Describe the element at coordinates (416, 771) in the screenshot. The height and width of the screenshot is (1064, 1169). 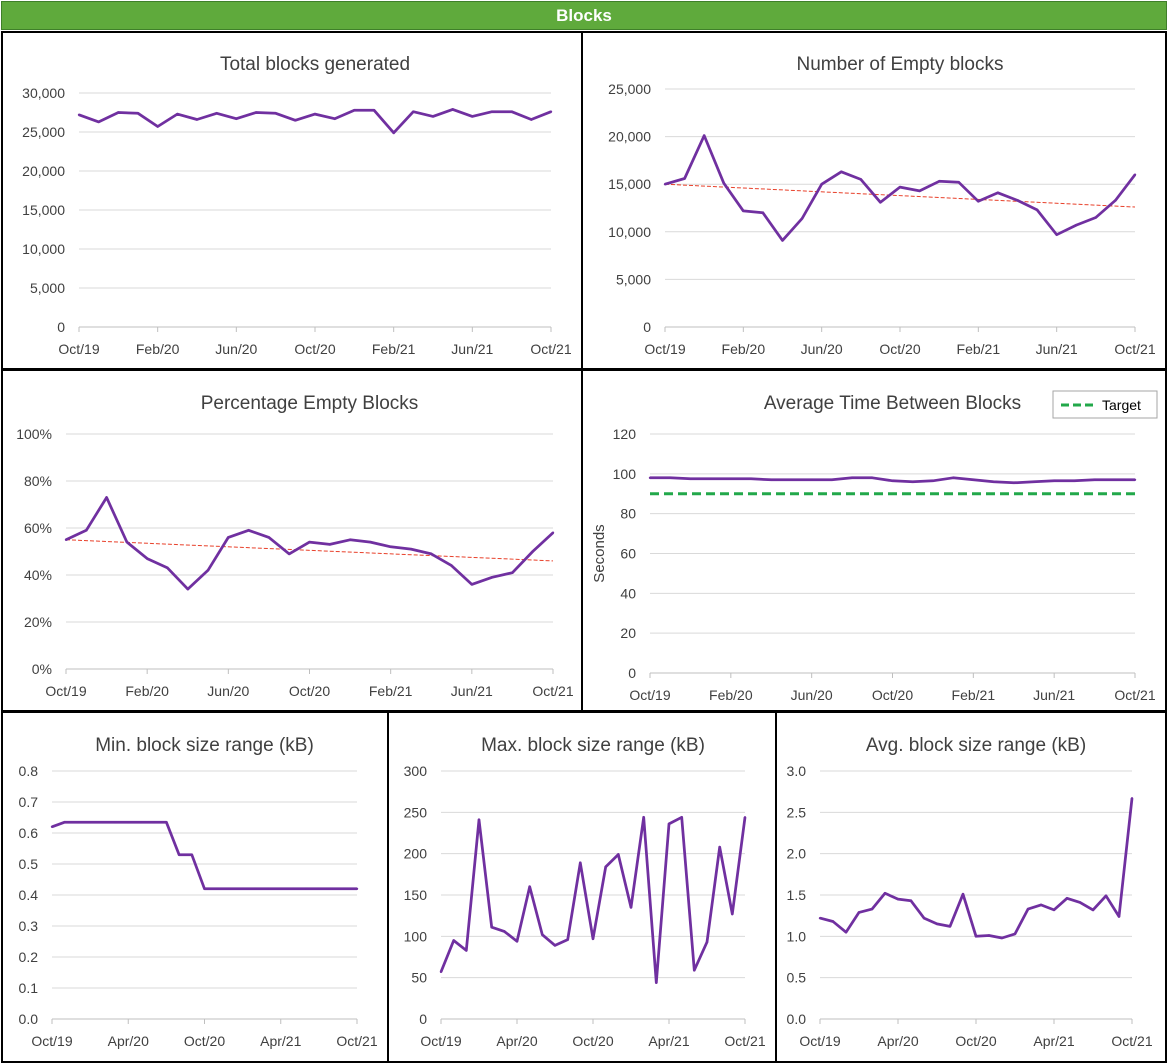
I see `y-tick-label: 300` at that location.